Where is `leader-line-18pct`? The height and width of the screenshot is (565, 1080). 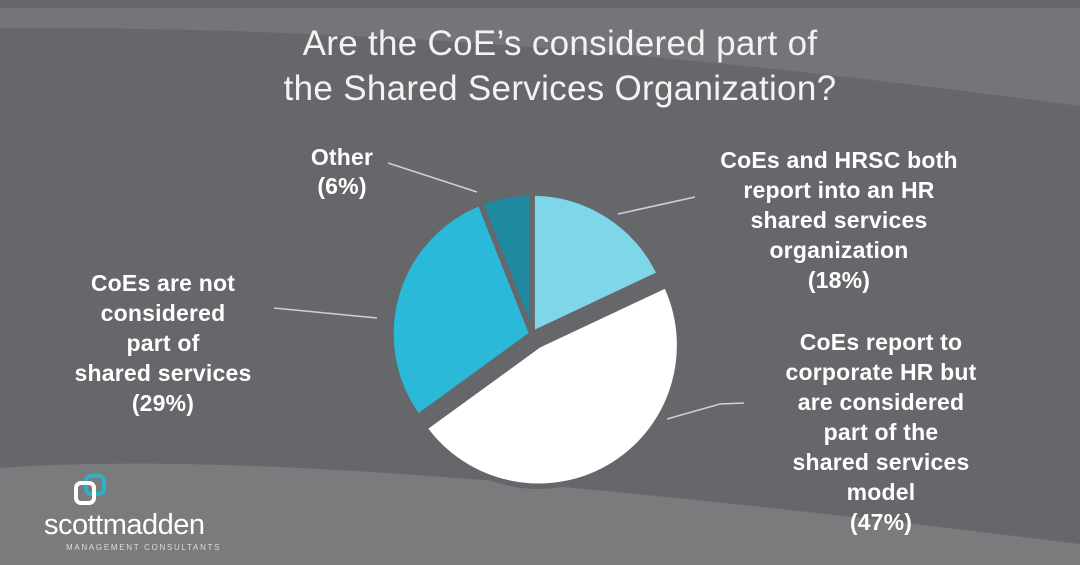
leader-line-18pct is located at coordinates (656, 205).